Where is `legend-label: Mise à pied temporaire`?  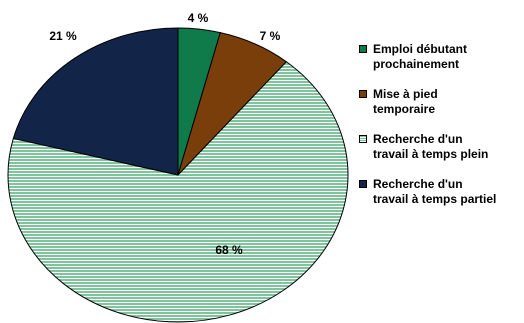 legend-label: Mise à pied temporaire is located at coordinates (405, 101).